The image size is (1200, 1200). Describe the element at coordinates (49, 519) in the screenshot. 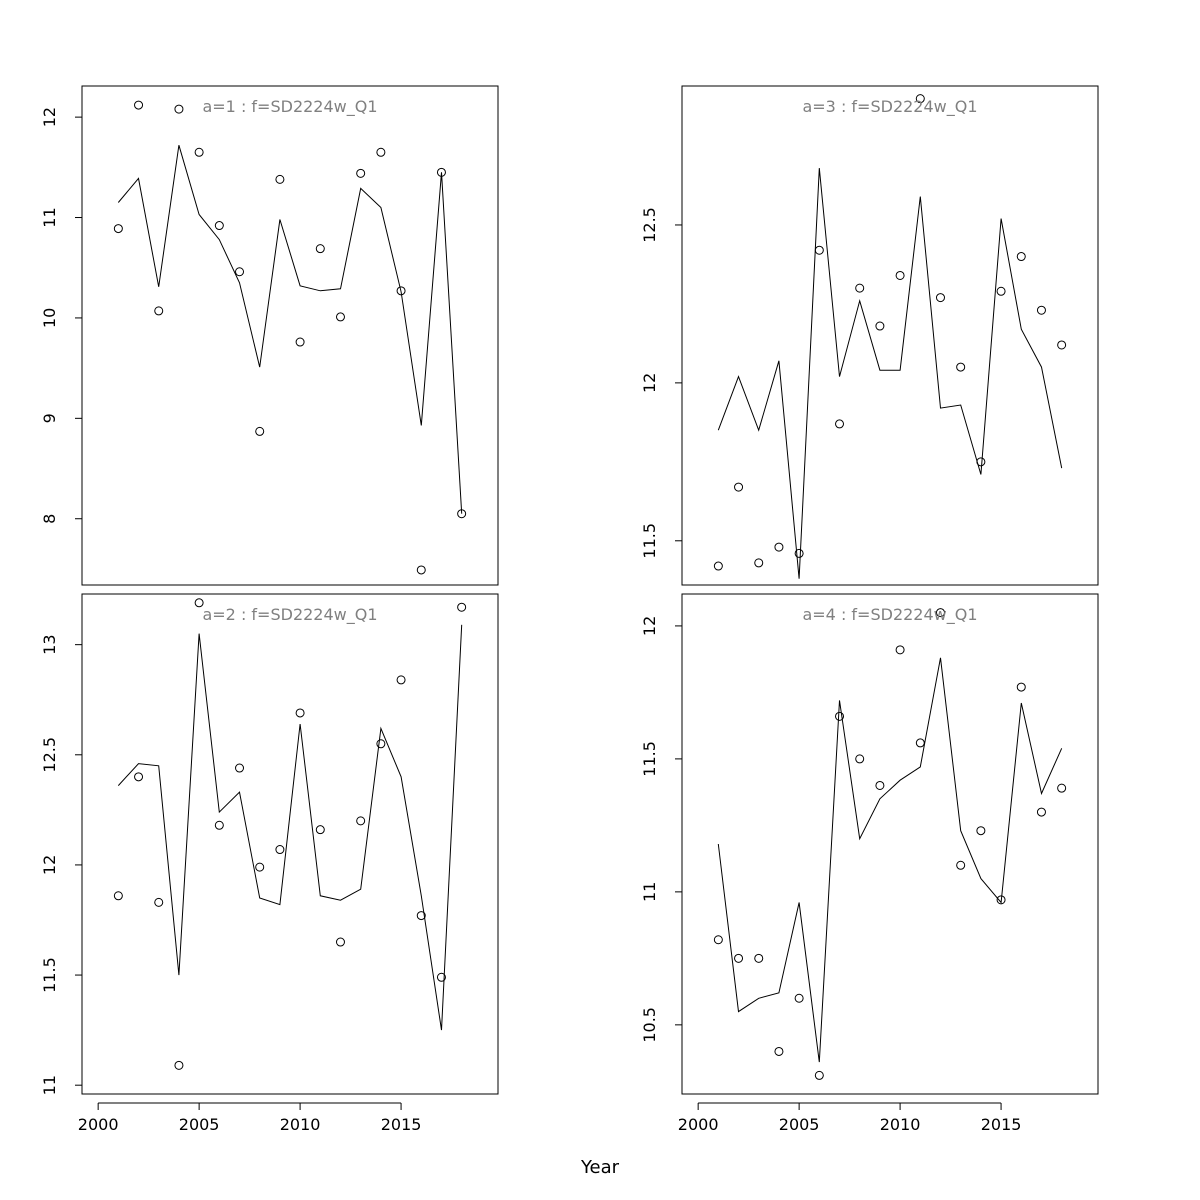

I see `y-tick-label: 8` at that location.